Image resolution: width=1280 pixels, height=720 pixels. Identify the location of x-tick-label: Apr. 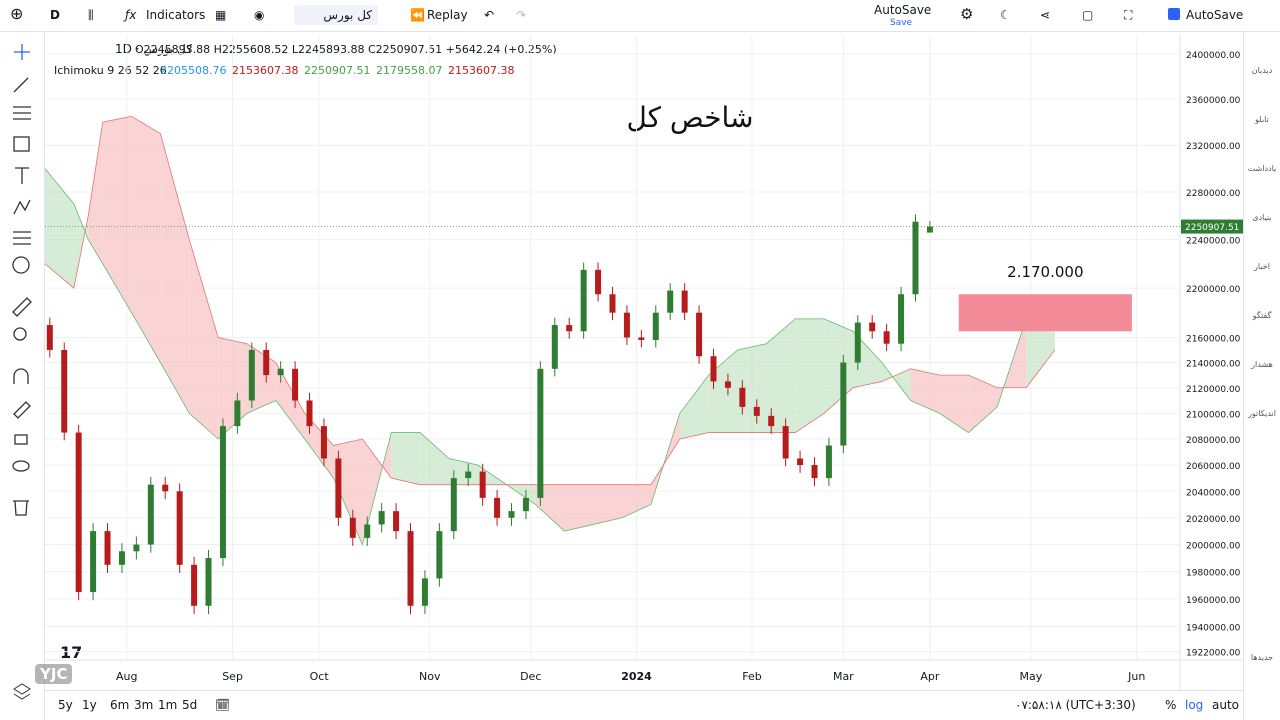
(930, 676).